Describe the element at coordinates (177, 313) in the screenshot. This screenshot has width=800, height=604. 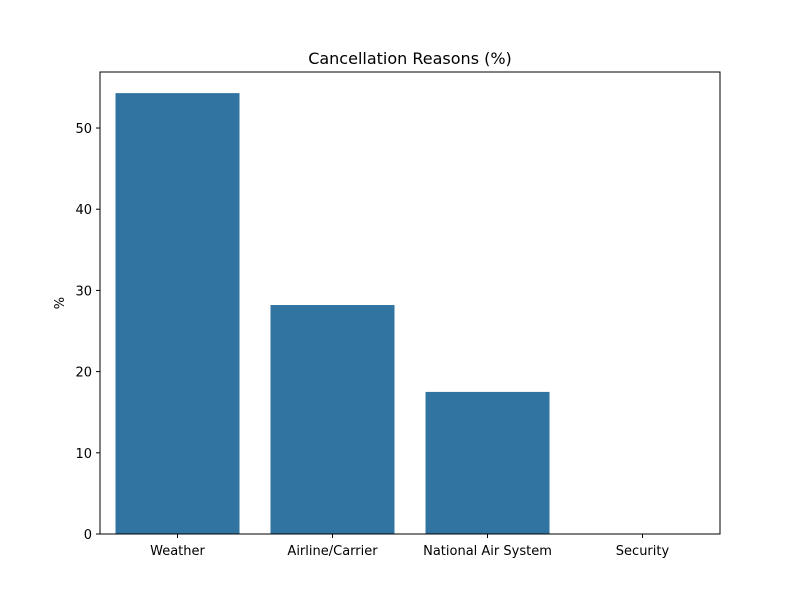
I see `bar-weather` at that location.